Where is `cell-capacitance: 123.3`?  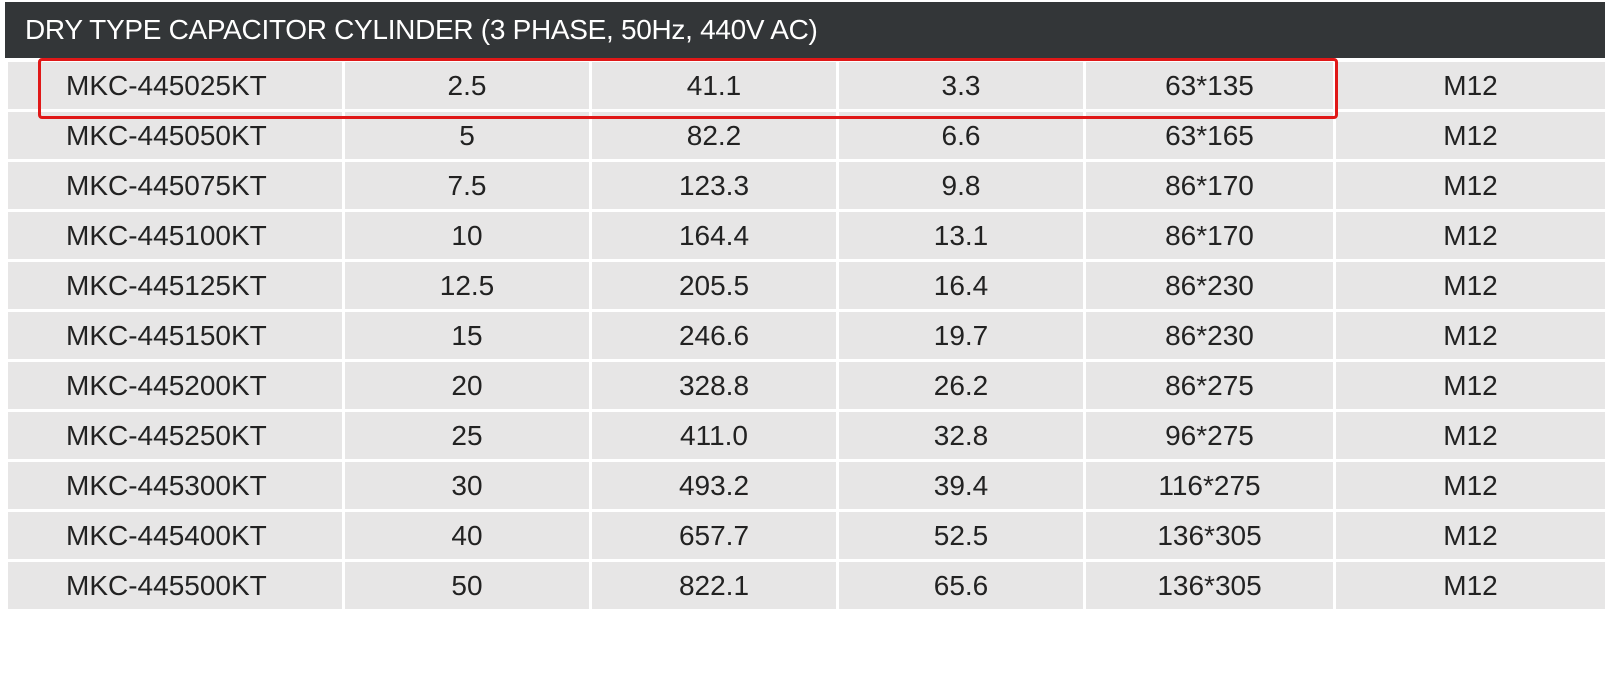 cell-capacitance: 123.3 is located at coordinates (714, 185).